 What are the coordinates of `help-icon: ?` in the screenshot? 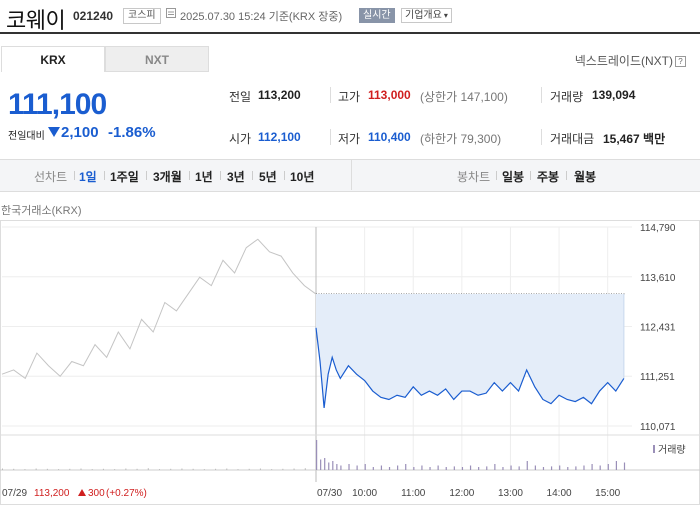 It's located at (680, 61).